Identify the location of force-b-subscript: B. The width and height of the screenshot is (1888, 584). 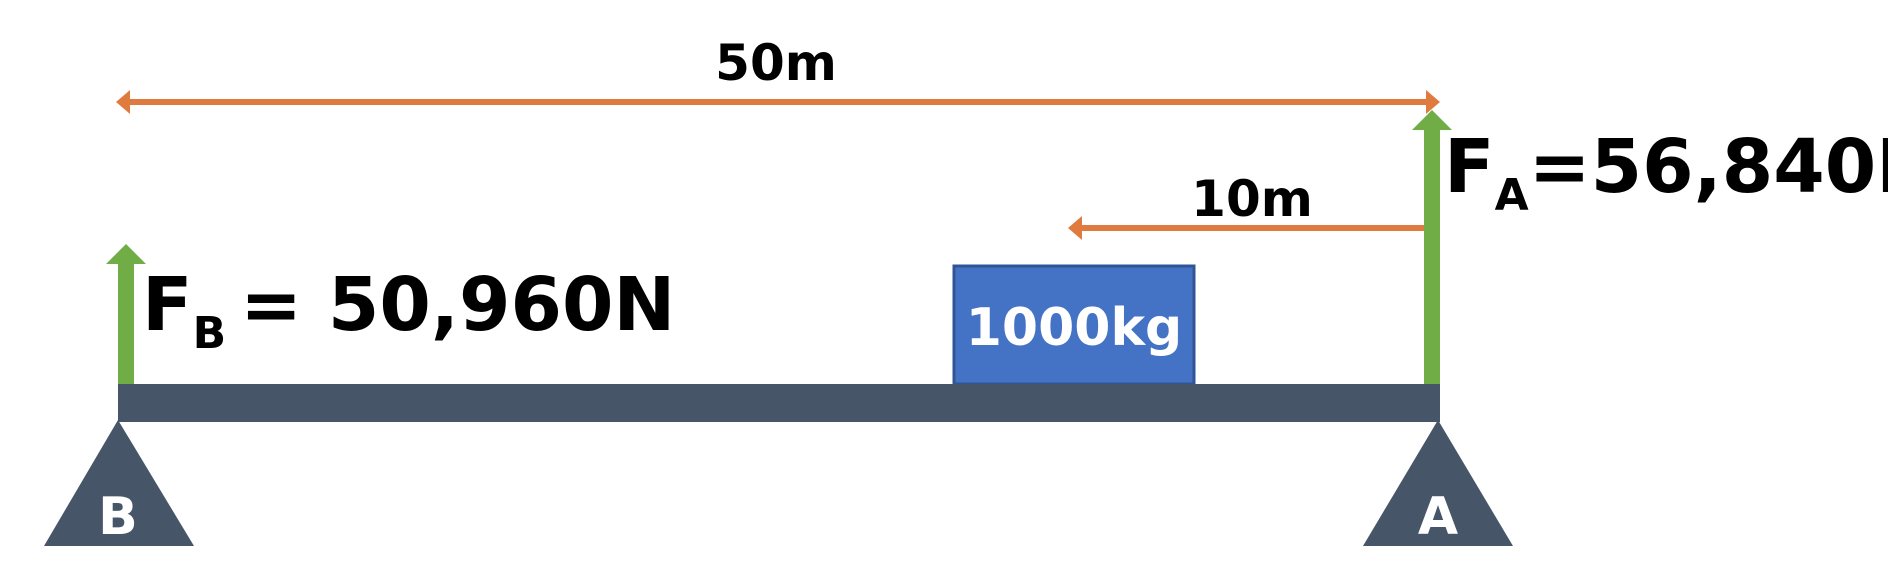
(210, 333).